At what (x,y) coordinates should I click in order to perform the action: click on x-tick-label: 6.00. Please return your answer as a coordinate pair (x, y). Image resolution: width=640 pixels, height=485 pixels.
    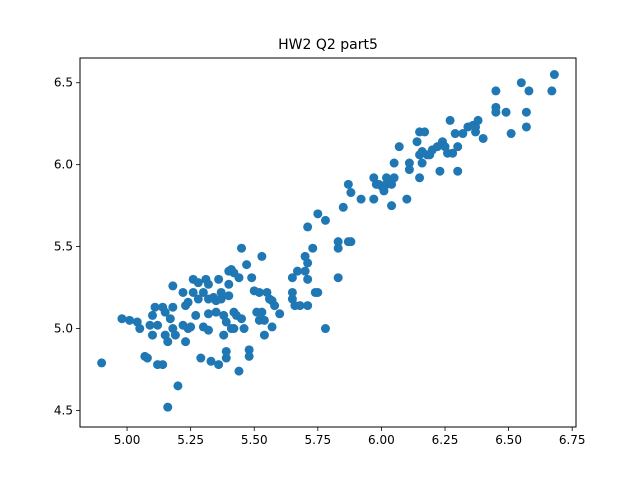
    Looking at the image, I should click on (381, 440).